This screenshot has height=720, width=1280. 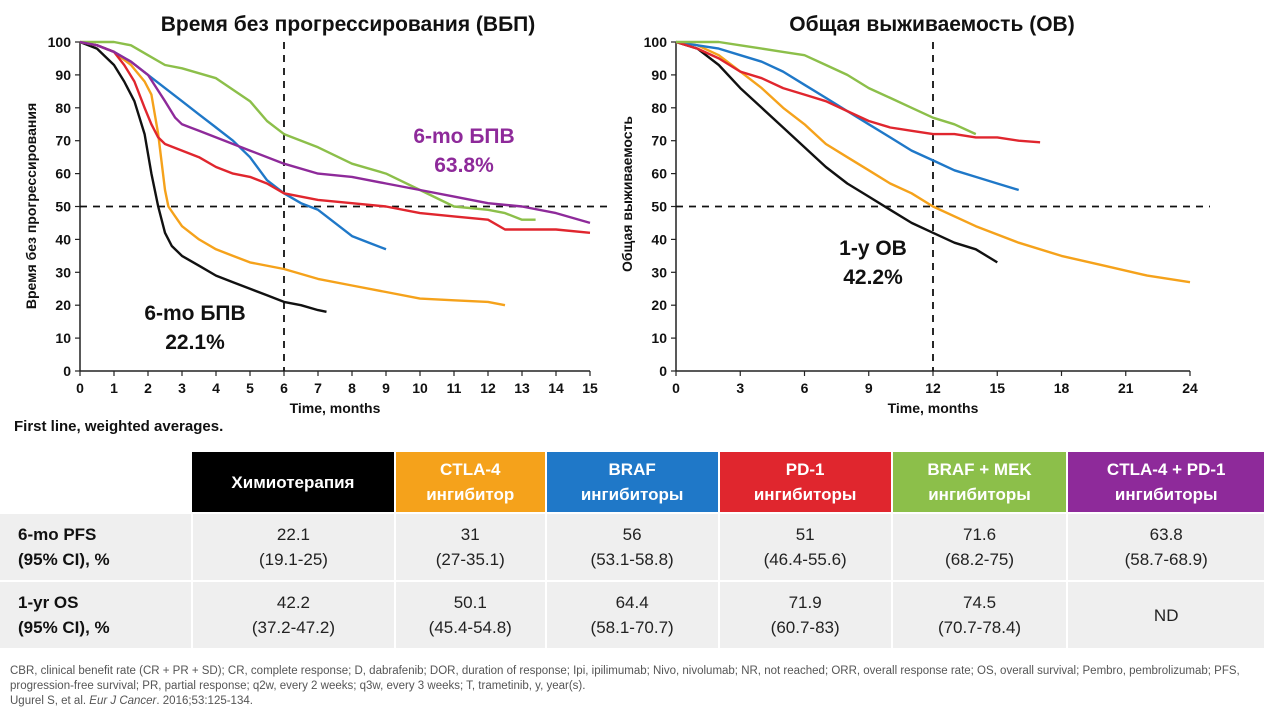 I want to click on cell-ci: (37.2-47.2), so click(x=293, y=627).